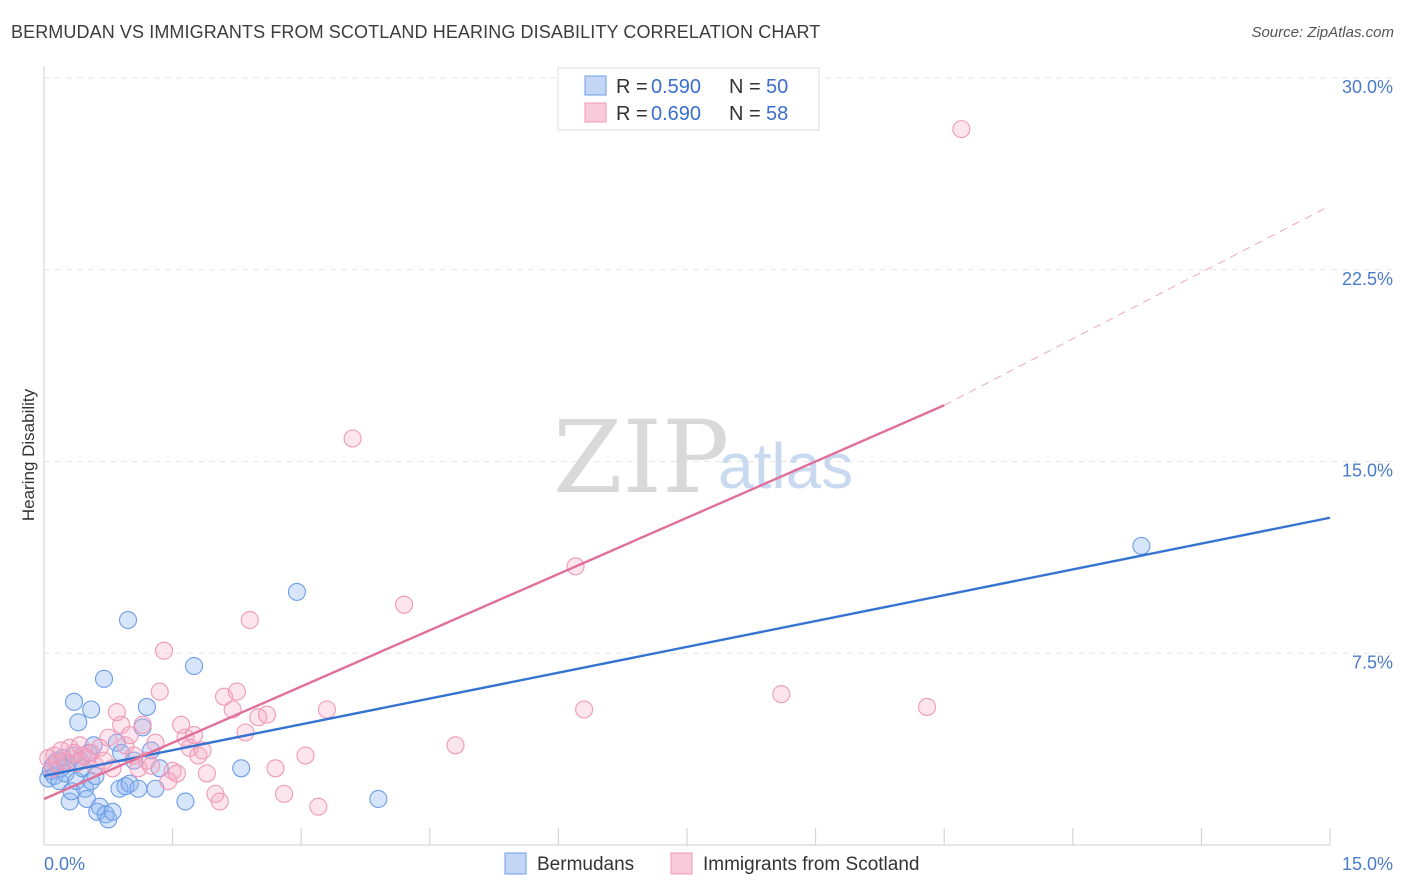 The width and height of the screenshot is (1406, 892). I want to click on legend-r-value-1: 0.590, so click(676, 87).